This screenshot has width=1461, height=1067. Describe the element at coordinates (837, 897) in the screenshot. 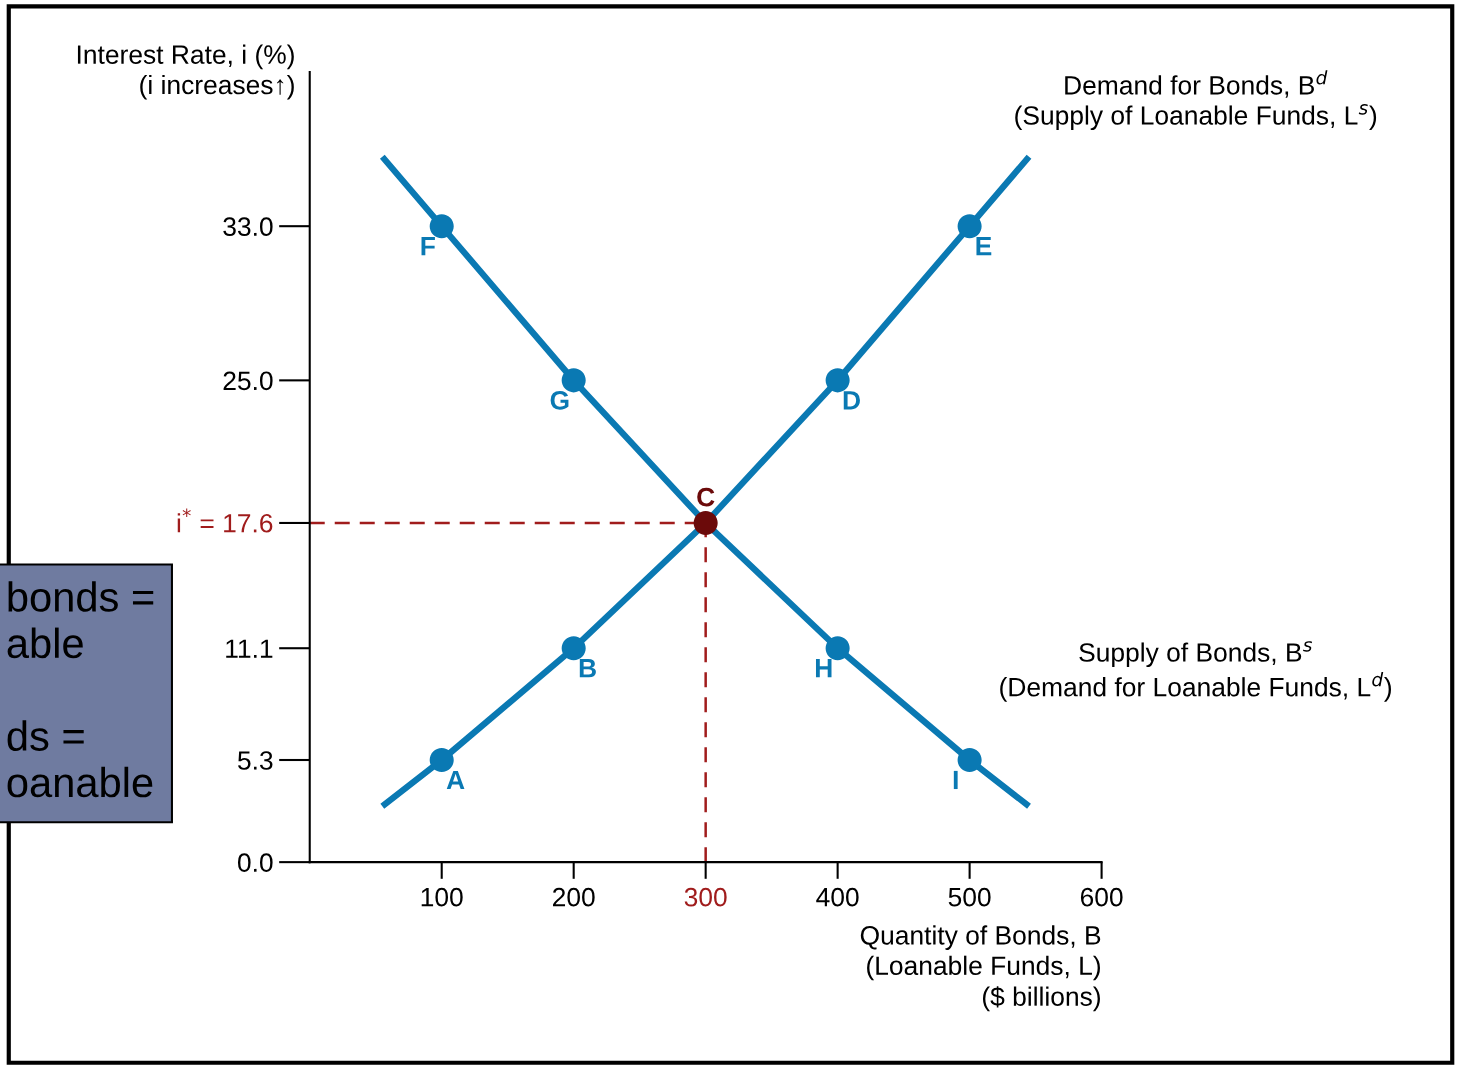

I see `x-tick-label: 400` at that location.